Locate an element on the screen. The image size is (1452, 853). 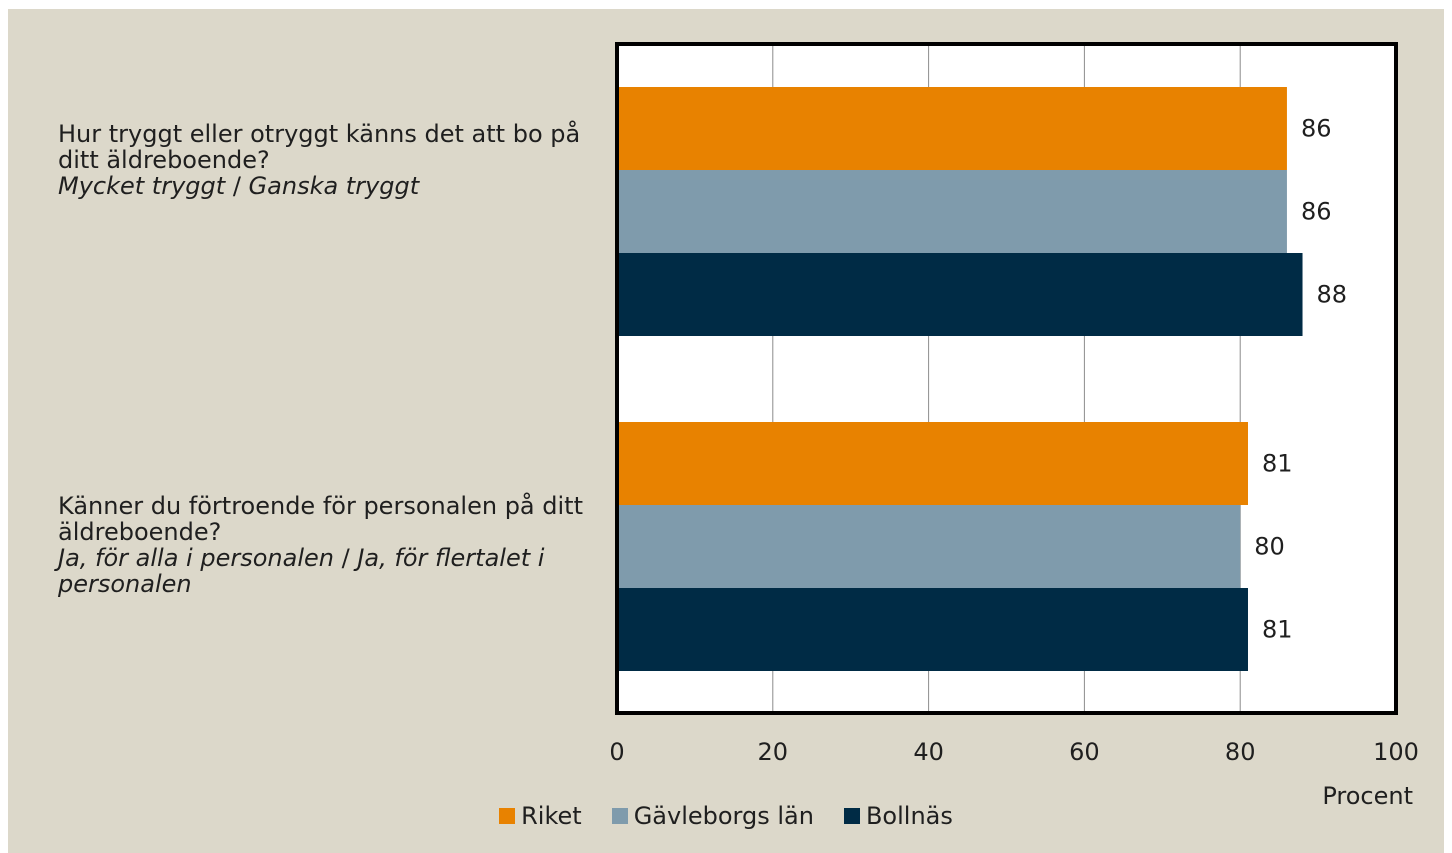
legend-item-riket: Riket is located at coordinates (540, 816).